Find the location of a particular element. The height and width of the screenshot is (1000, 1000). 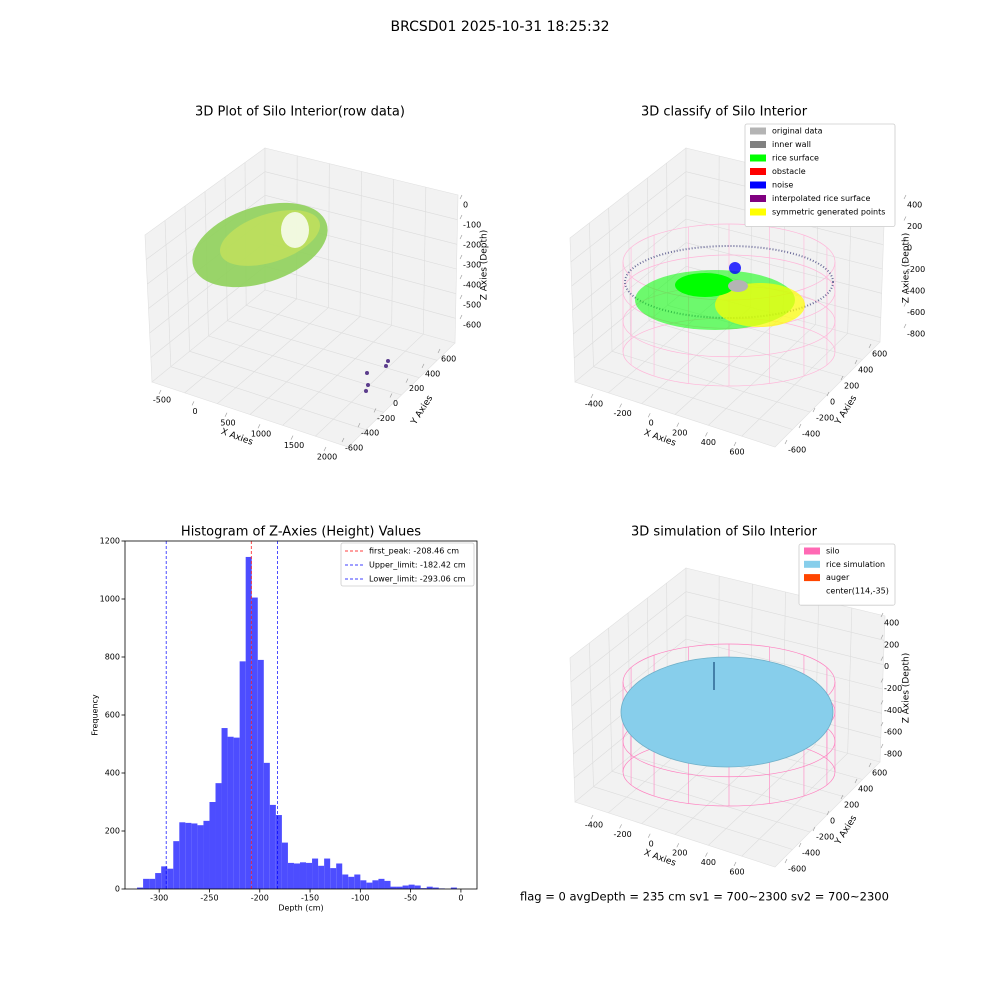

chart-title: 3D simulation of Silo Interior is located at coordinates (724, 532).